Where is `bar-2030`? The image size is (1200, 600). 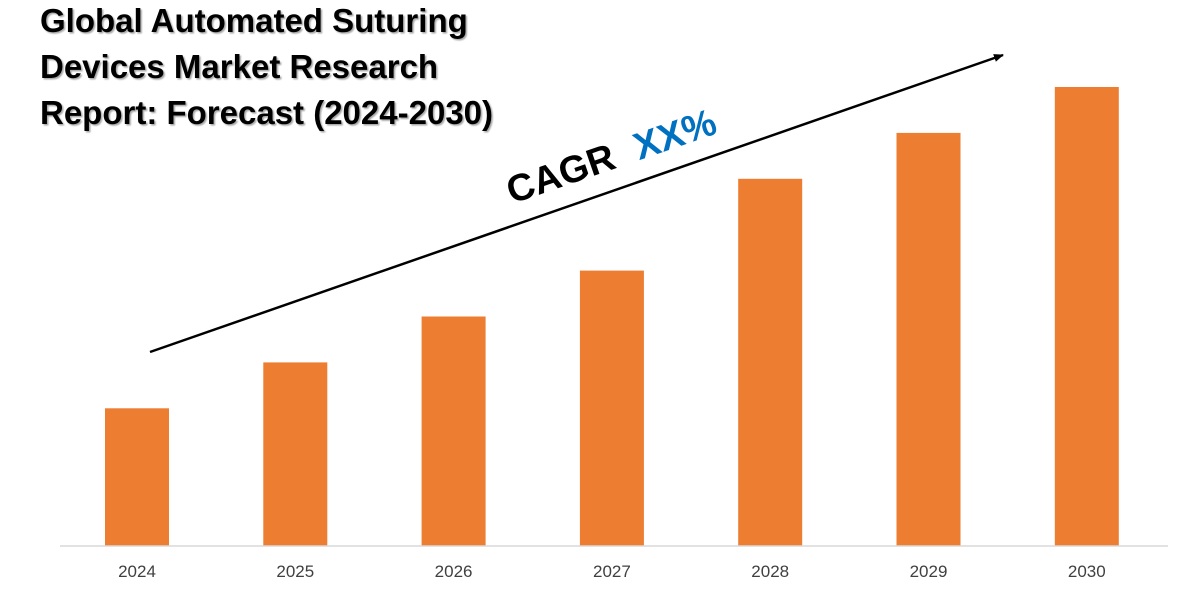 bar-2030 is located at coordinates (1086, 316).